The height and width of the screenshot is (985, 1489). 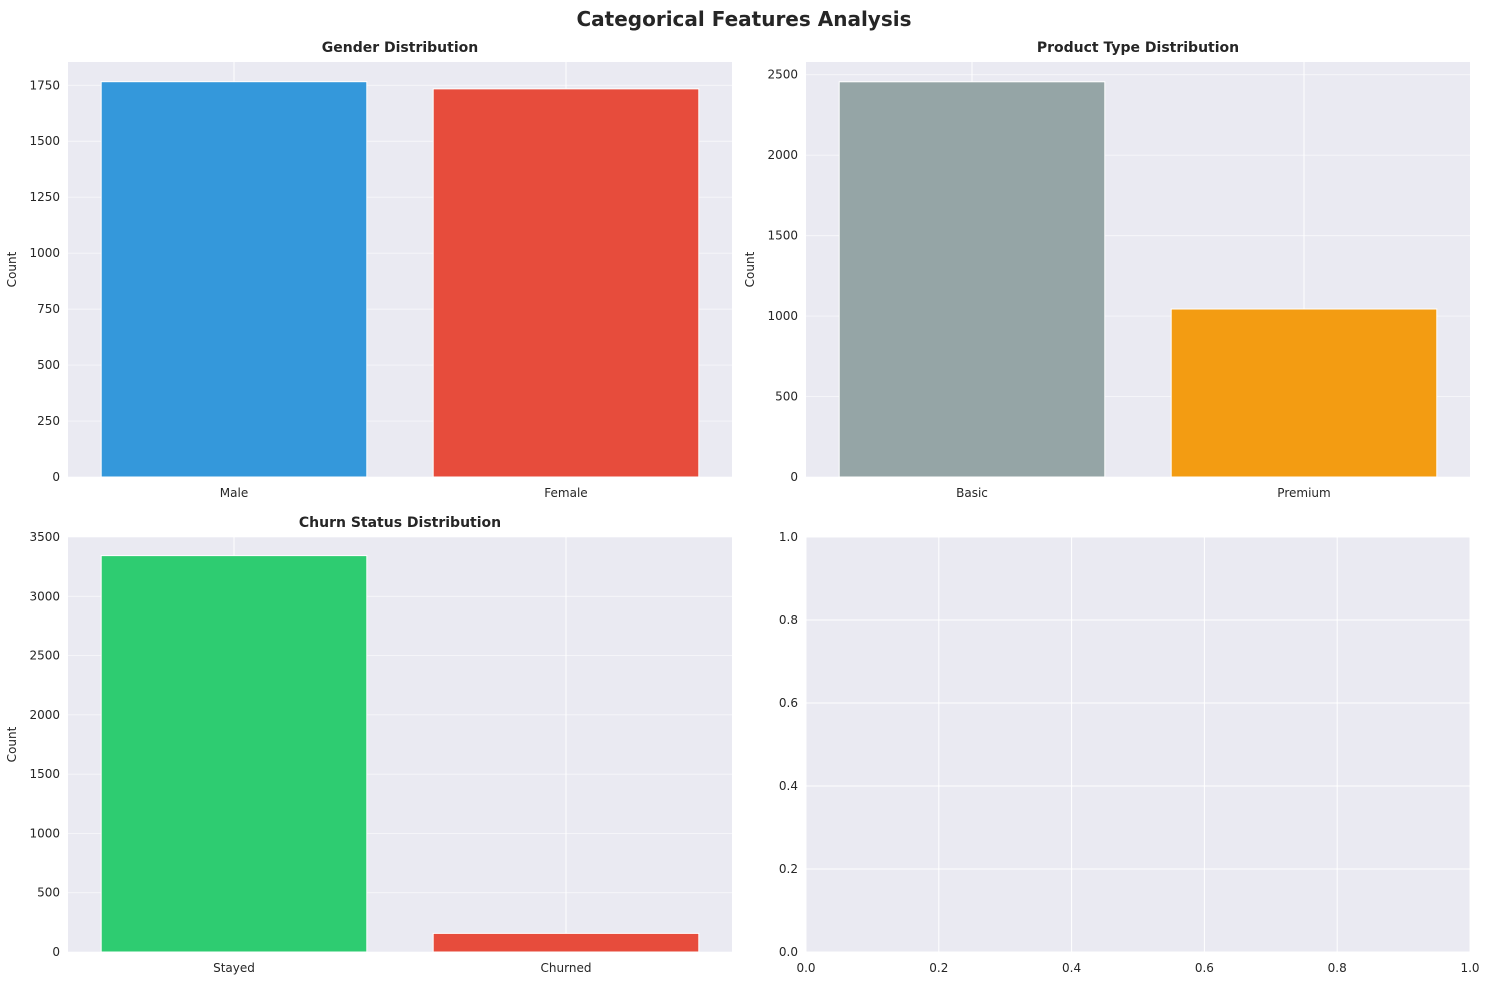 I want to click on x-tick-label: 0.6, so click(x=1204, y=968).